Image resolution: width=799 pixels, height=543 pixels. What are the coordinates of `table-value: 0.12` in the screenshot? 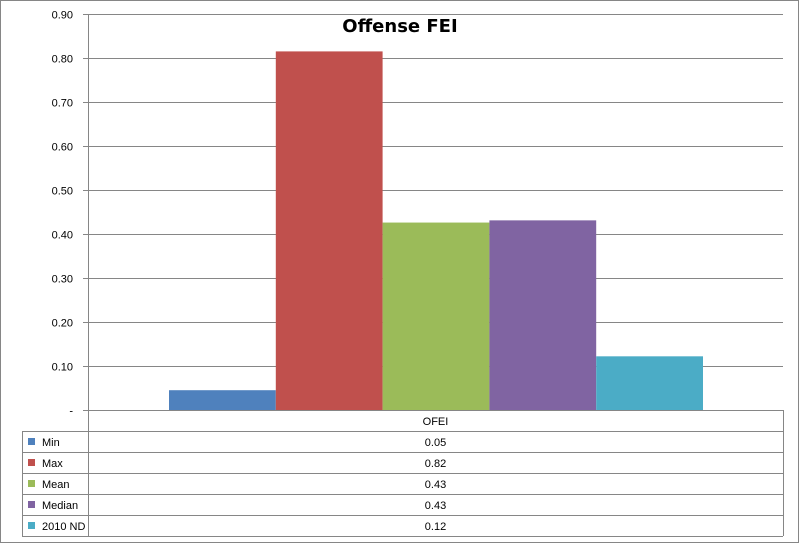 It's located at (435, 527).